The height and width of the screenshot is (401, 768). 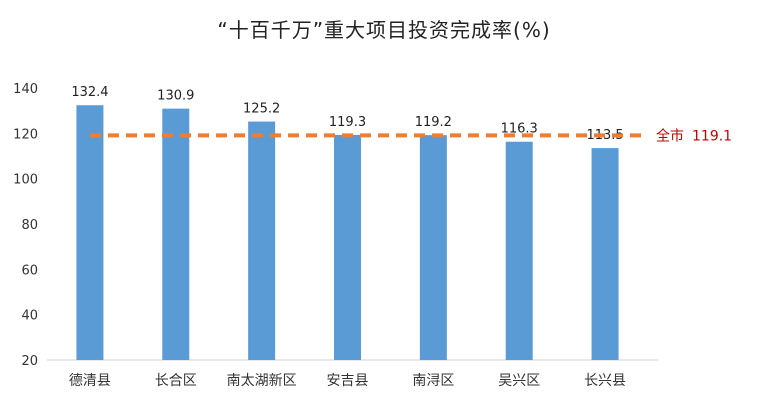 I want to click on data-label: 132.4, so click(x=89, y=92).